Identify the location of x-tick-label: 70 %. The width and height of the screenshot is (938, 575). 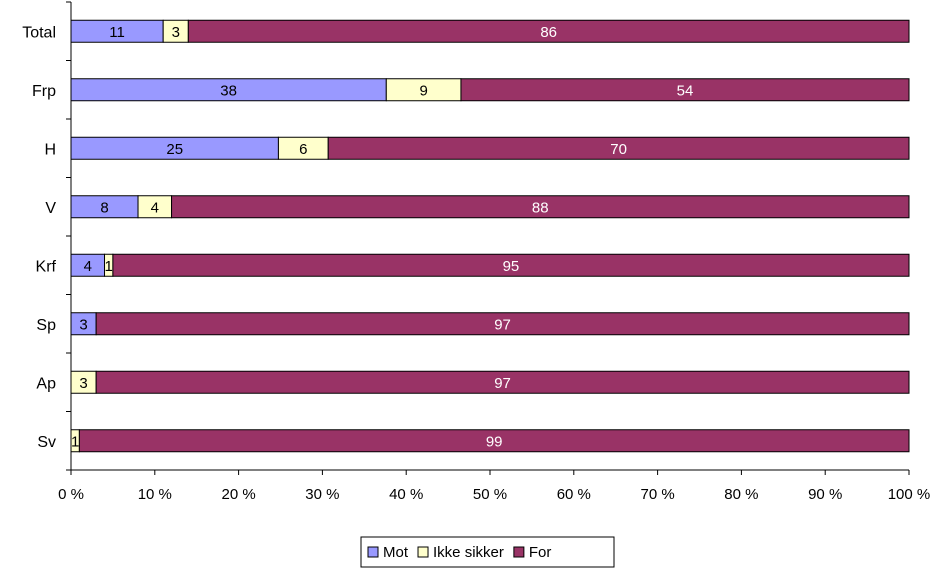
(657, 494).